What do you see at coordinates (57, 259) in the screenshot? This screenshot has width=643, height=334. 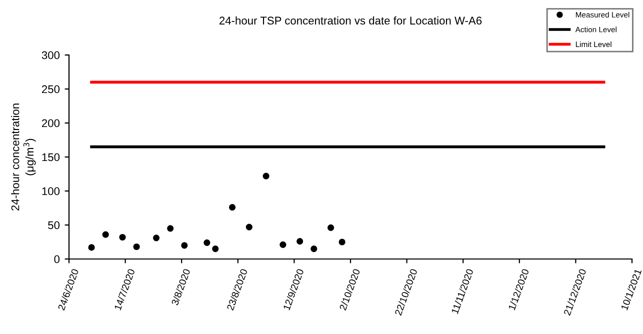 I see `y-tick-label: 0` at bounding box center [57, 259].